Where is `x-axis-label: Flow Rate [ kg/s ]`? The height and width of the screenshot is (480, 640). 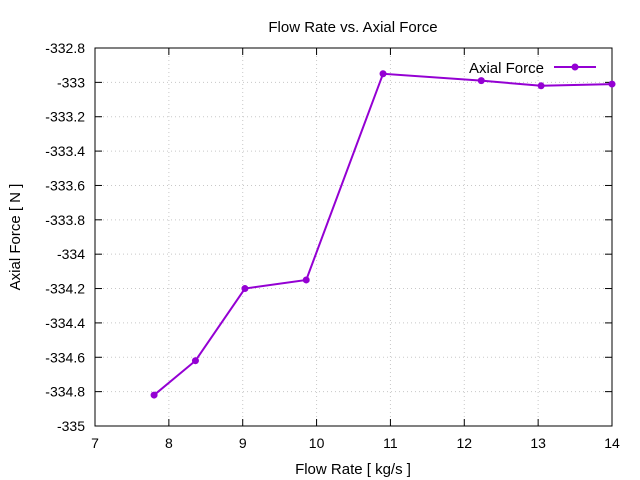 x-axis-label: Flow Rate [ kg/s ] is located at coordinates (353, 469).